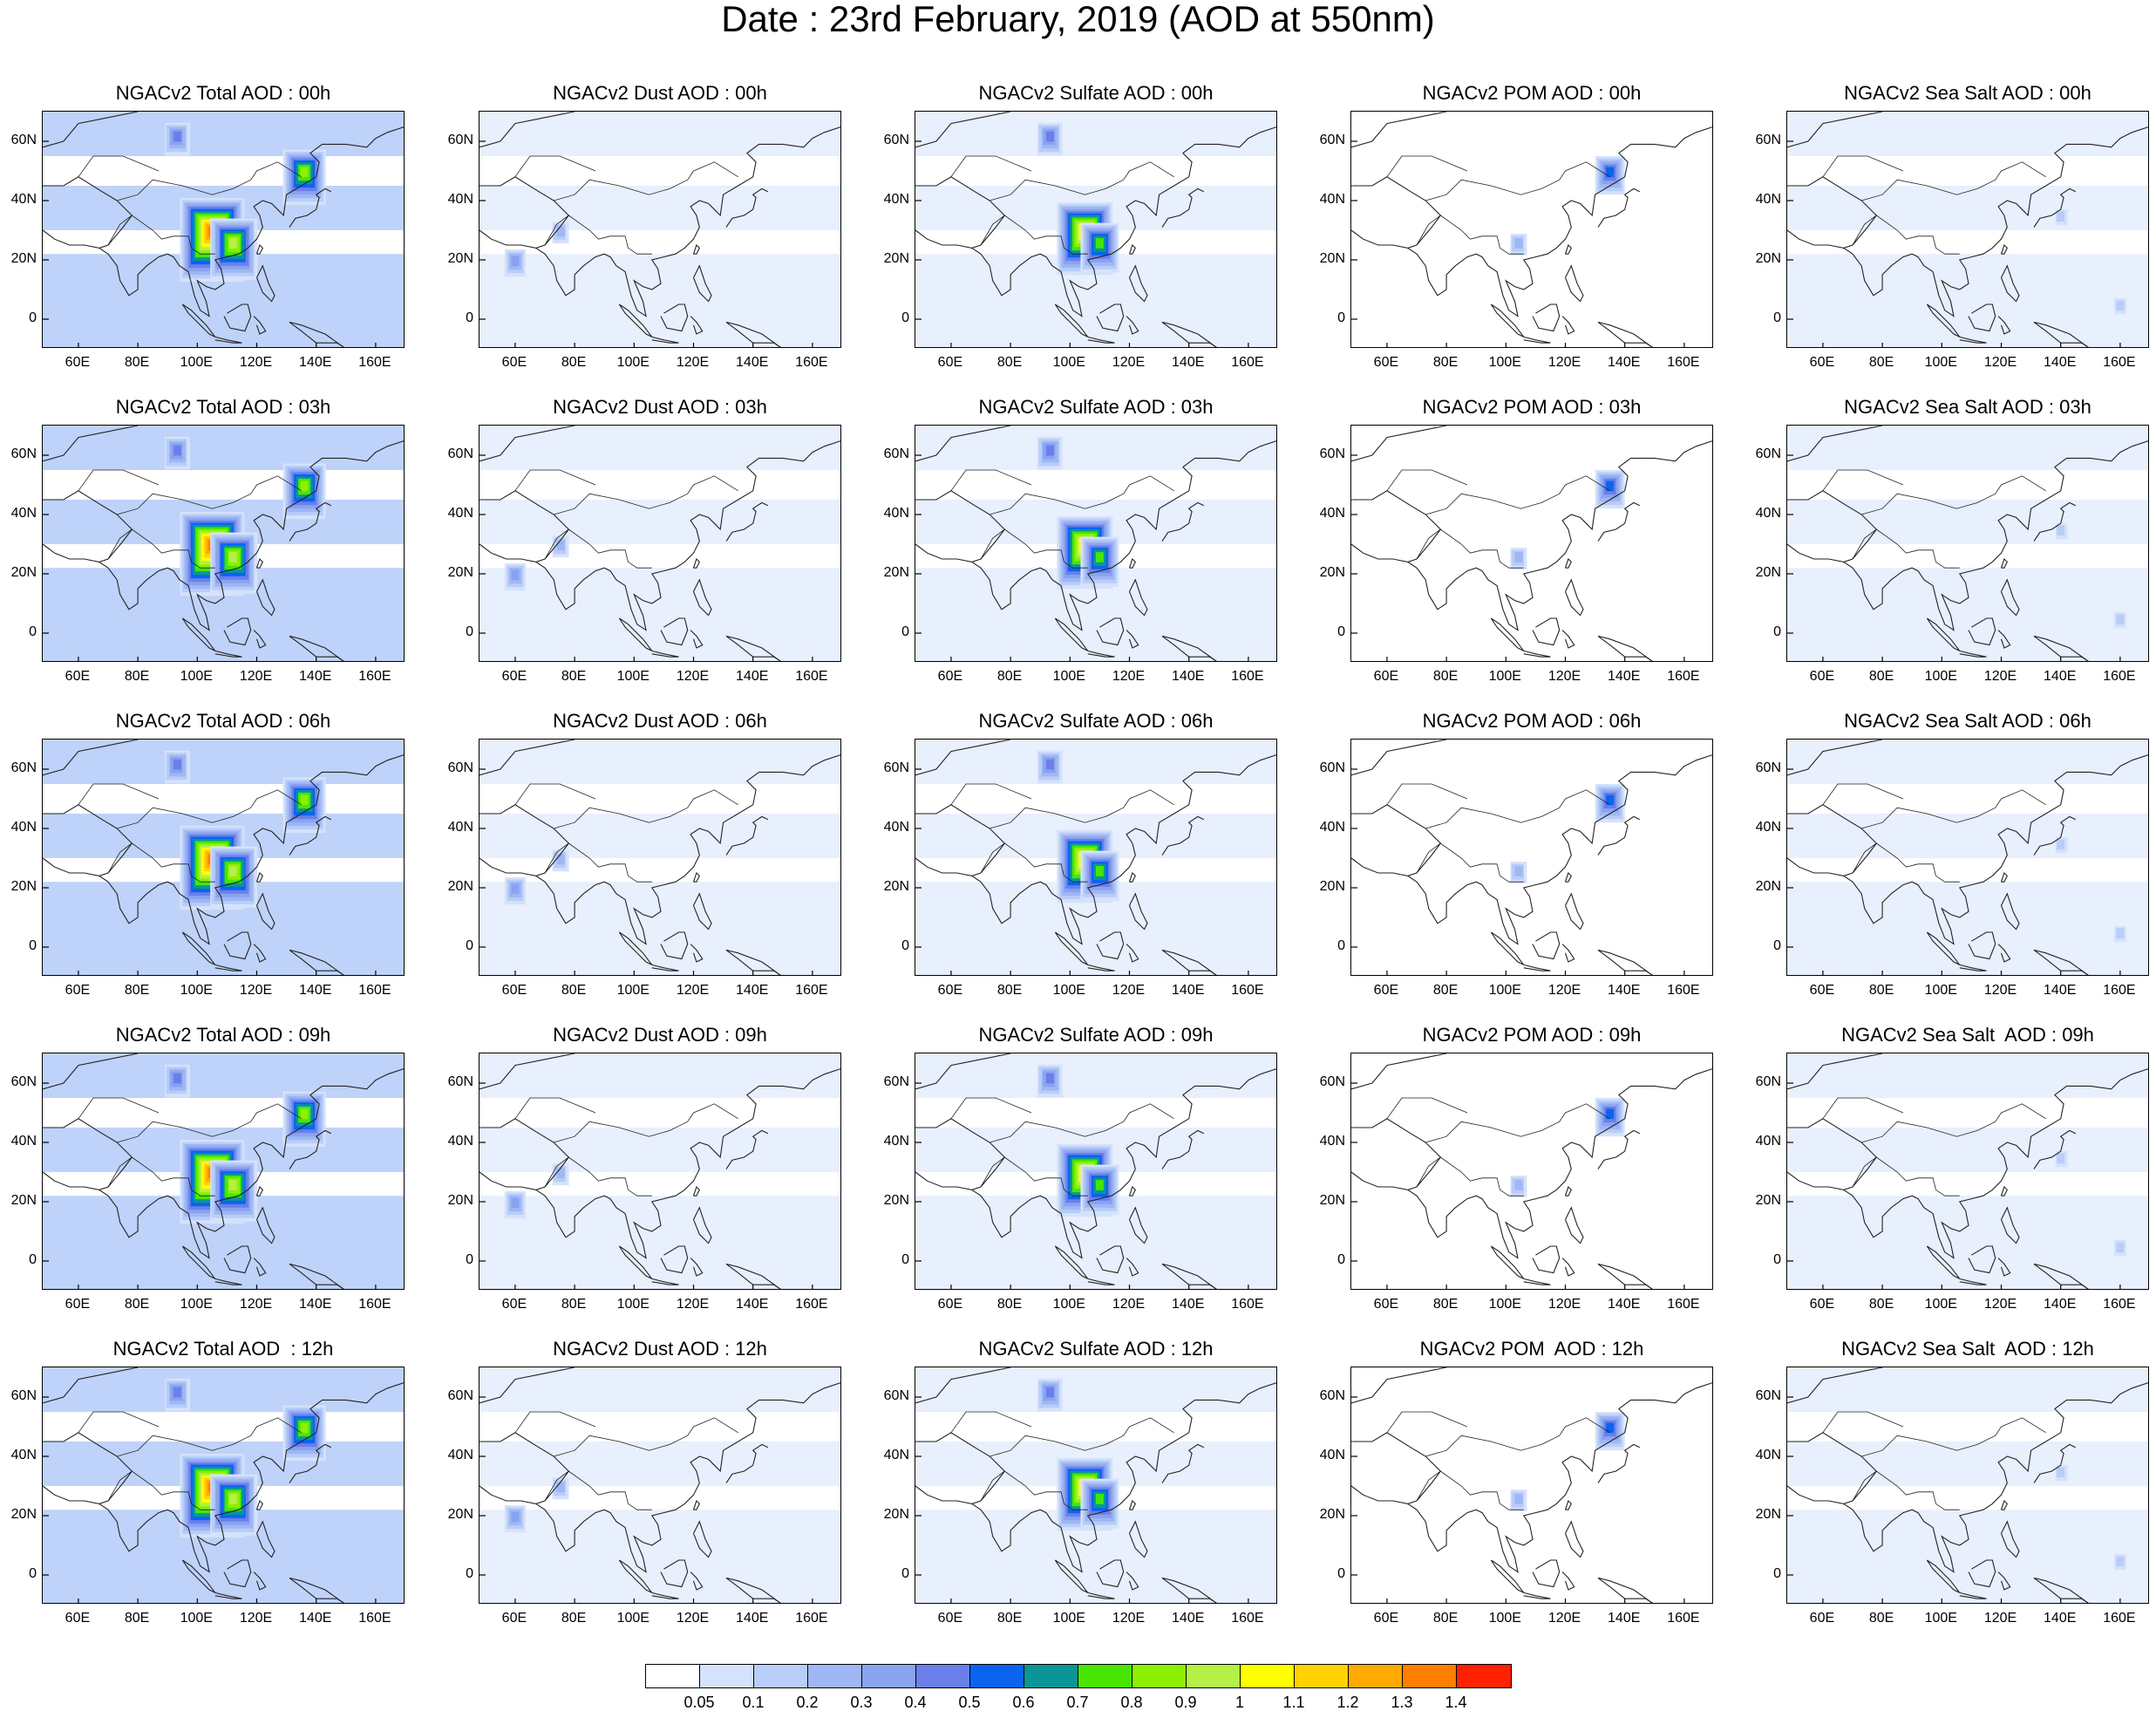 The height and width of the screenshot is (1711, 2156). I want to click on panel-title: NGACv2 Sea Salt AOD : 00h, so click(1967, 93).